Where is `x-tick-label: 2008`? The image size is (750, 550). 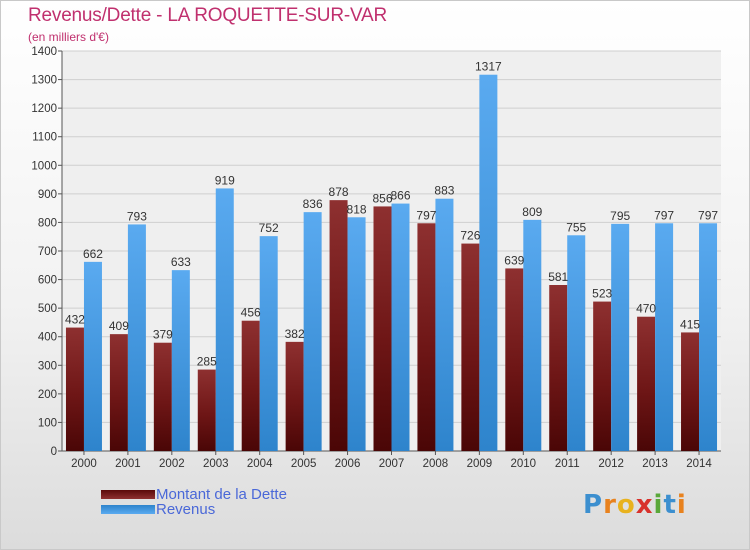
x-tick-label: 2008 is located at coordinates (436, 464).